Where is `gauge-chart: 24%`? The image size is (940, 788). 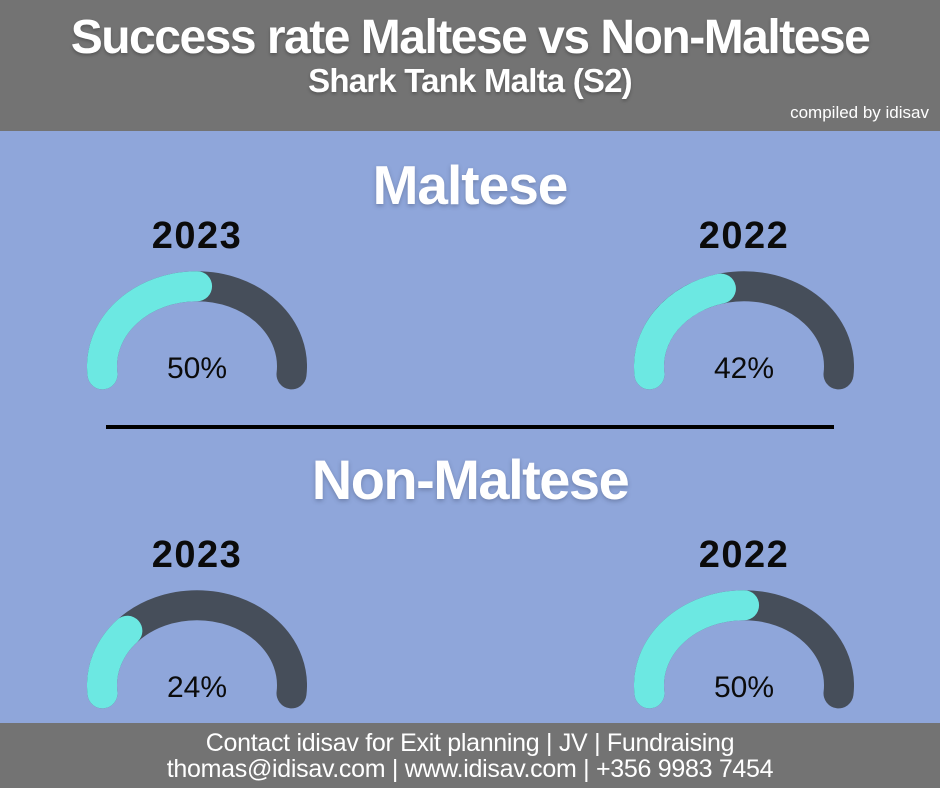 gauge-chart: 24% is located at coordinates (197, 650).